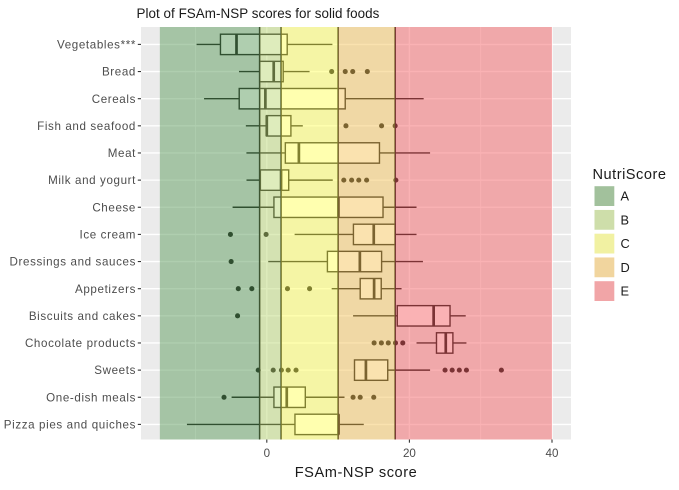 This screenshot has height=490, width=679. Describe the element at coordinates (82, 316) in the screenshot. I see `svg-text: Biscuits and cakes` at that location.